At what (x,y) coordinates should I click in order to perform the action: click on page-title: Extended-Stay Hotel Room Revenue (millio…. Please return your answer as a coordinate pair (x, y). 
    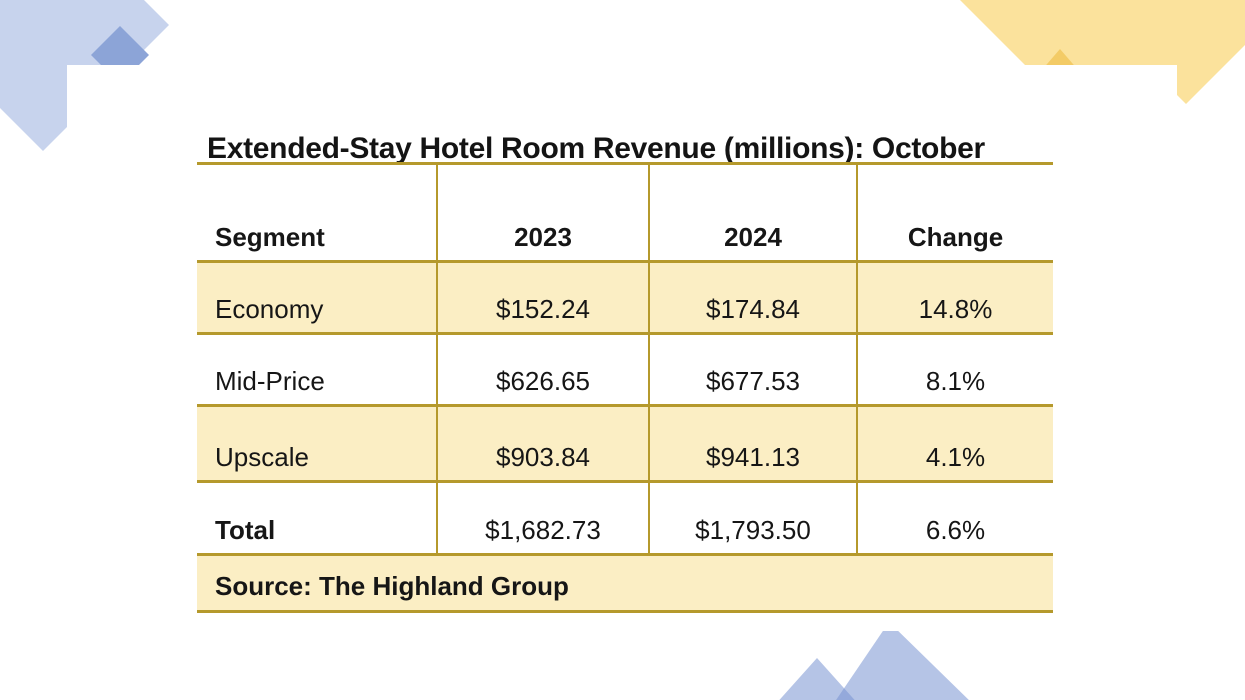
    Looking at the image, I should click on (596, 148).